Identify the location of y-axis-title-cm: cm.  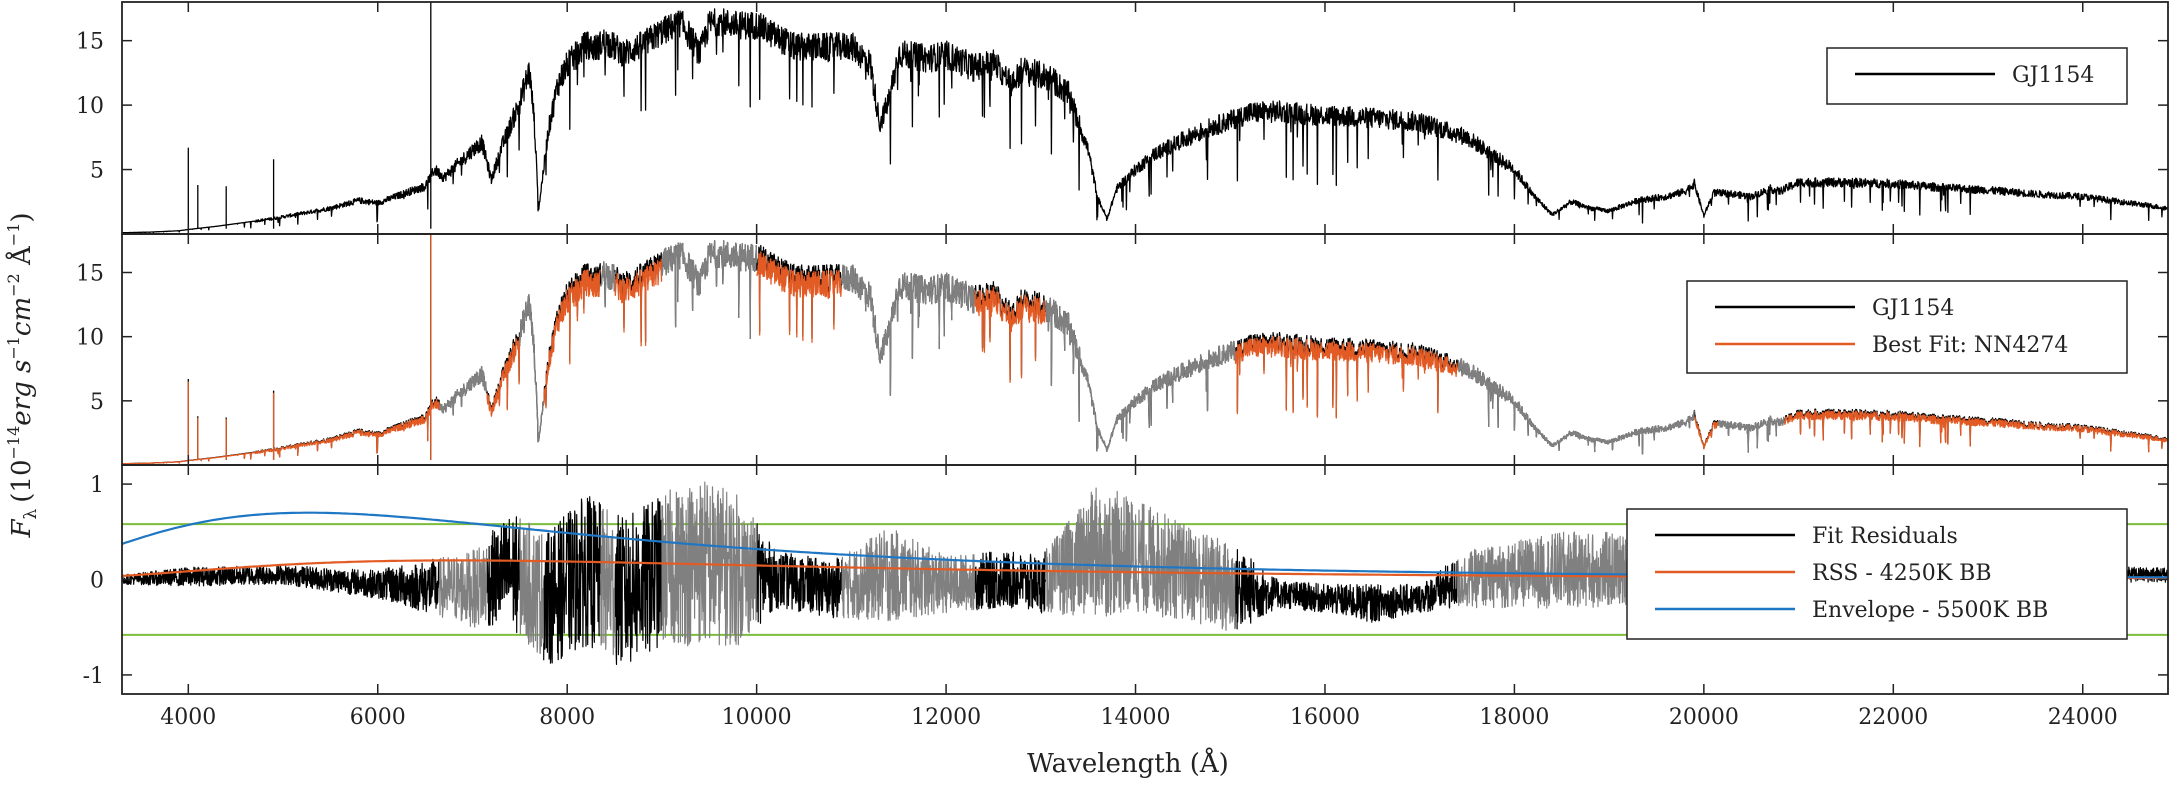
(22, 316).